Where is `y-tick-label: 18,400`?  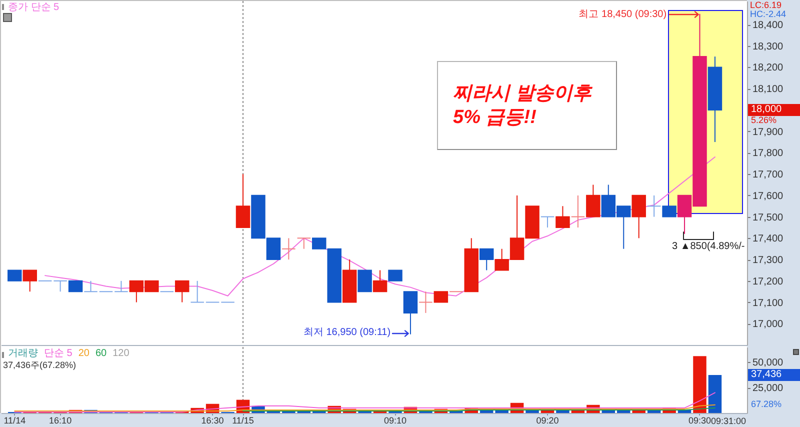
y-tick-label: 18,400 is located at coordinates (768, 26).